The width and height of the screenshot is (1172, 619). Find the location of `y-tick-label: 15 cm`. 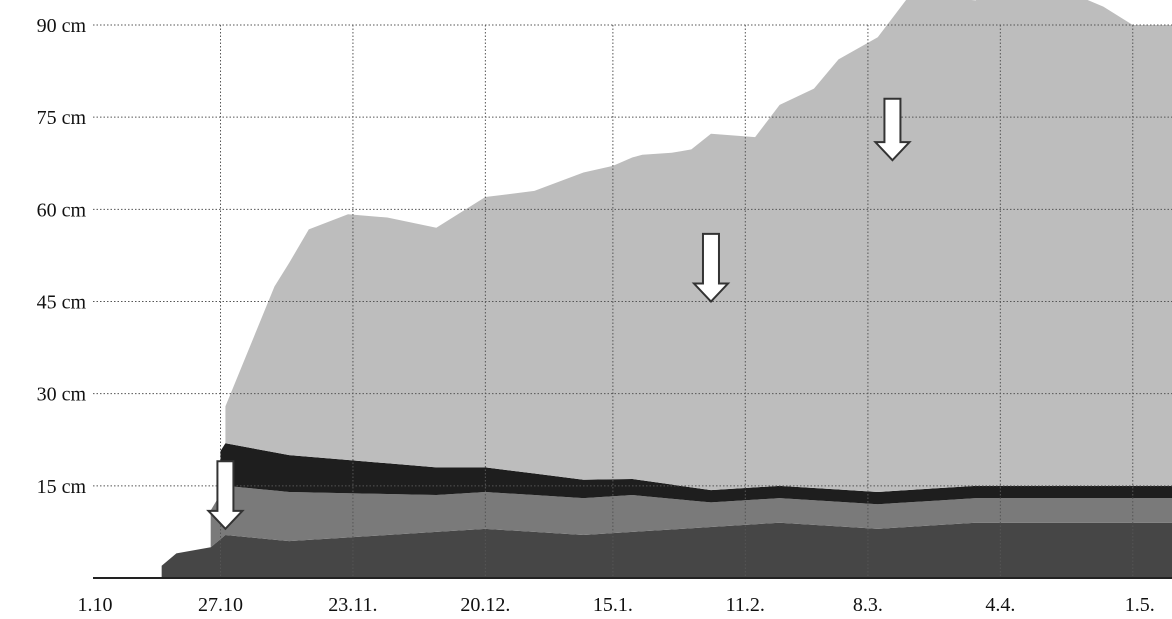

y-tick-label: 15 cm is located at coordinates (62, 487).